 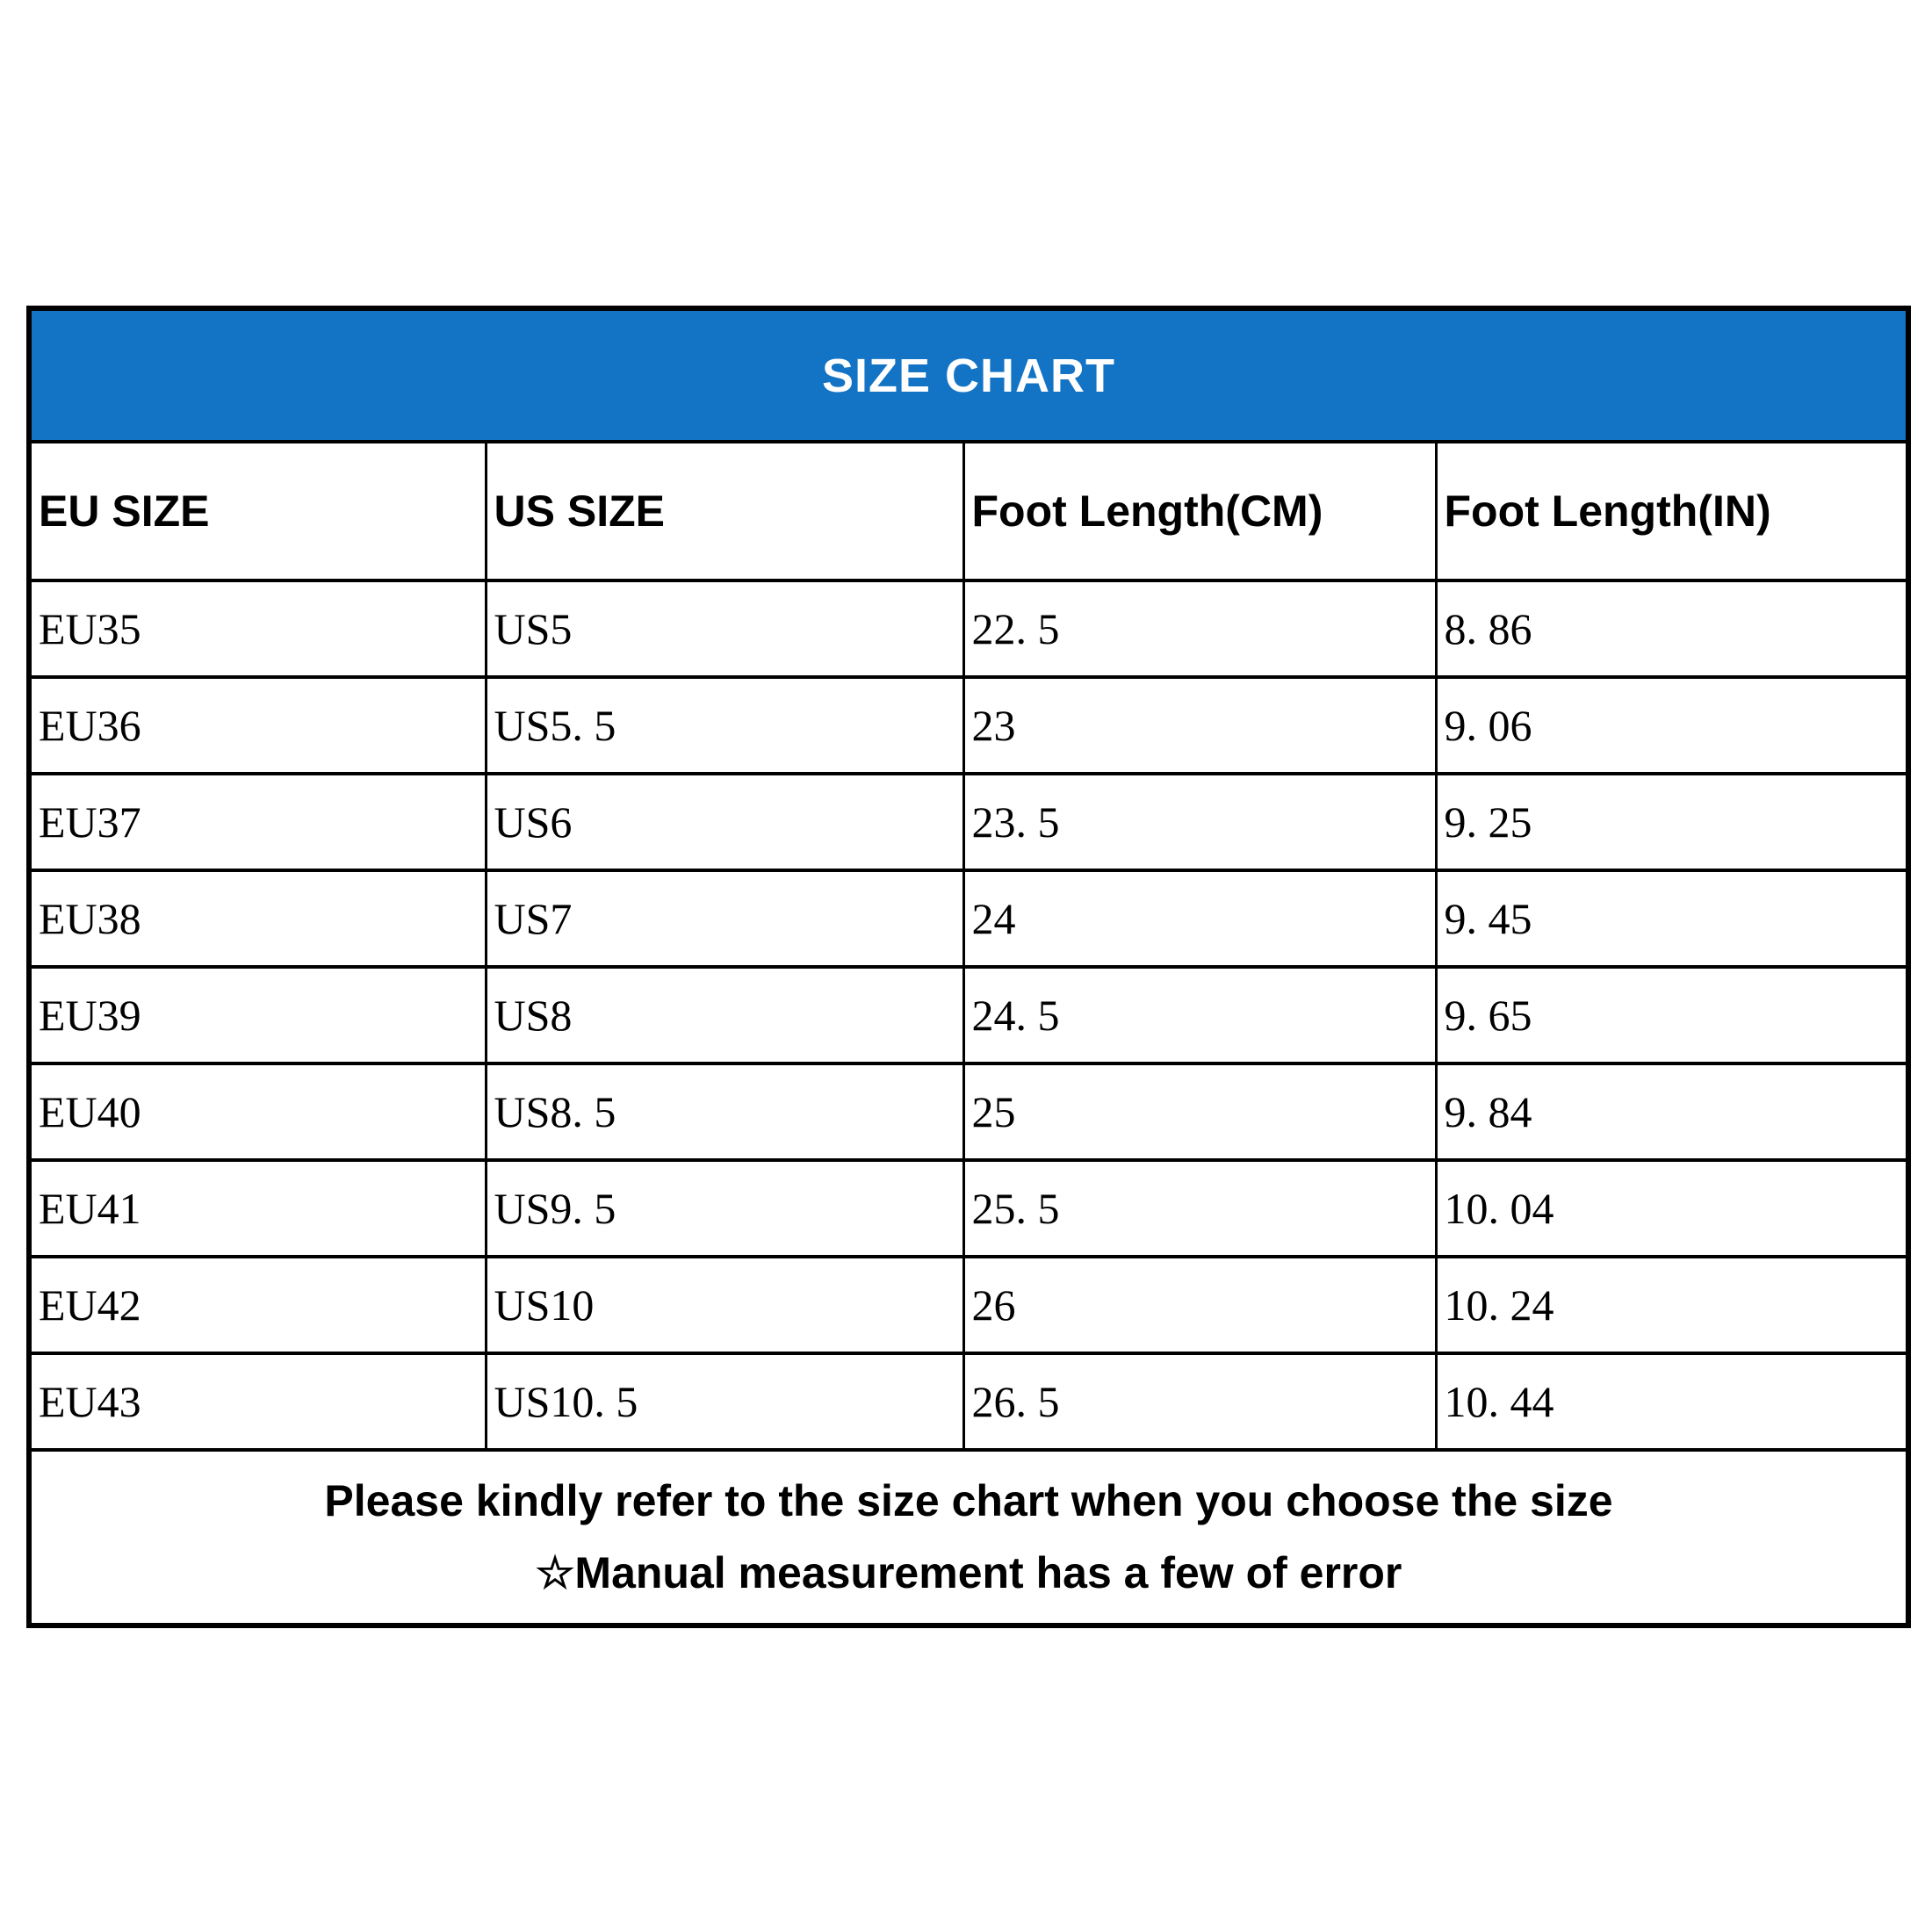 I want to click on table-cell: US8. 5, so click(x=724, y=1112).